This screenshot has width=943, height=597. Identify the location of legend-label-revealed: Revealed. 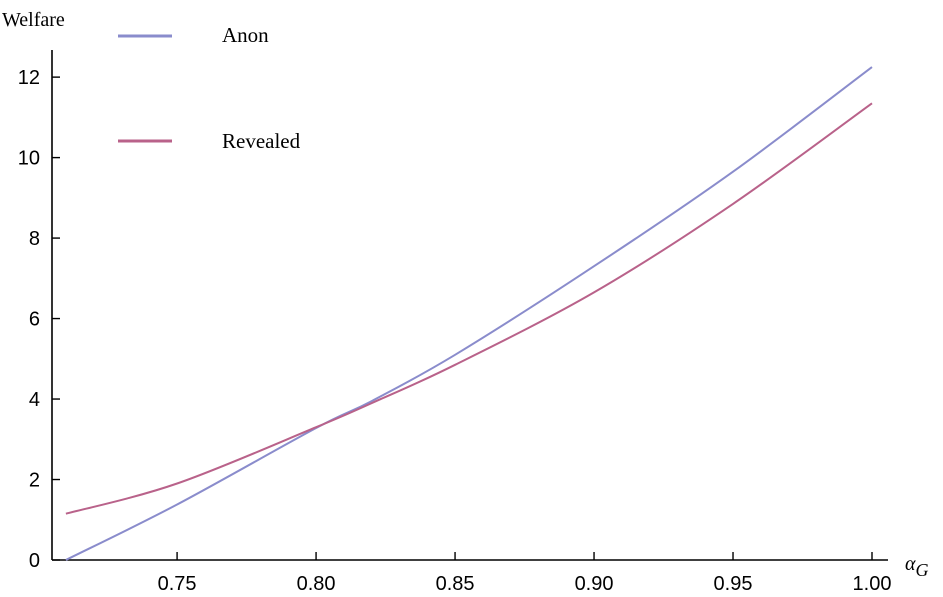
(261, 141).